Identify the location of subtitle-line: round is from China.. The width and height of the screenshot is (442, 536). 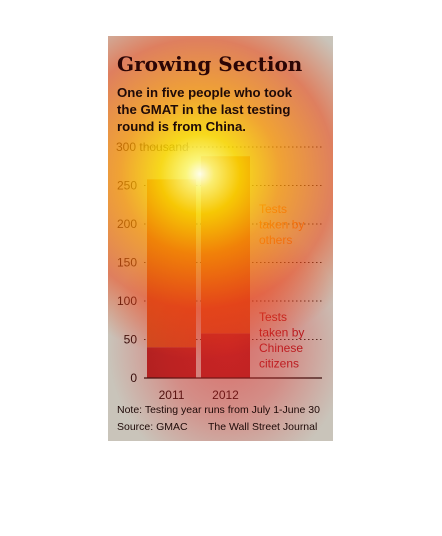
(181, 126).